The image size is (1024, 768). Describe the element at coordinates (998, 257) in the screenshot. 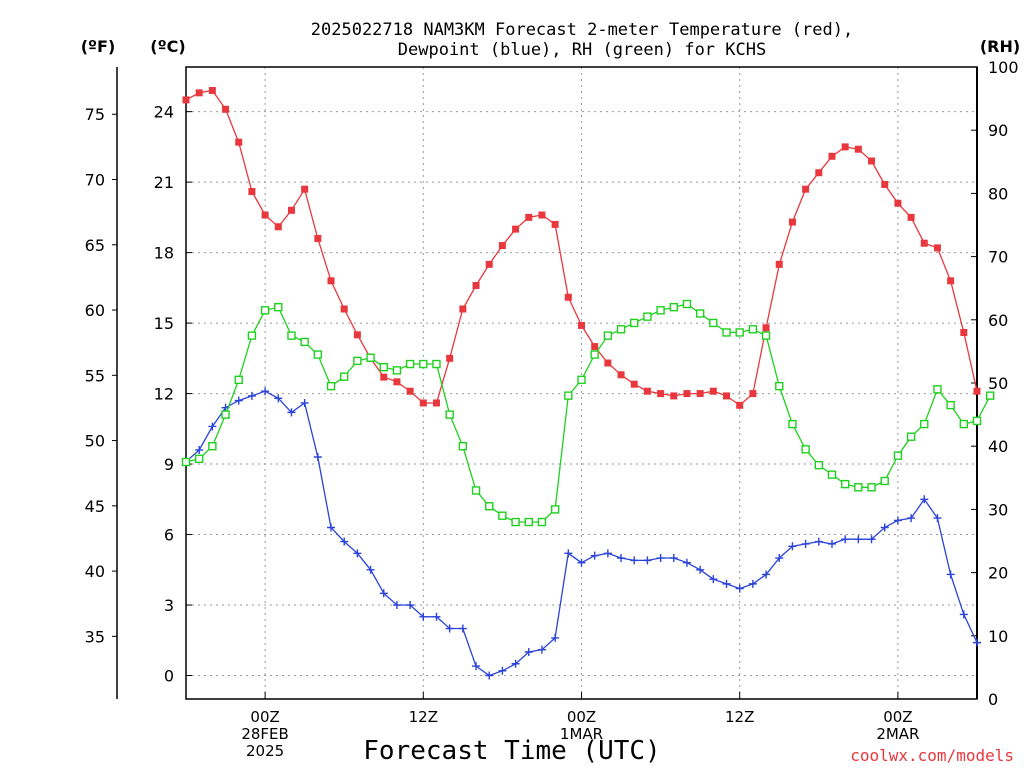

I see `rh-tick-label: 70` at that location.